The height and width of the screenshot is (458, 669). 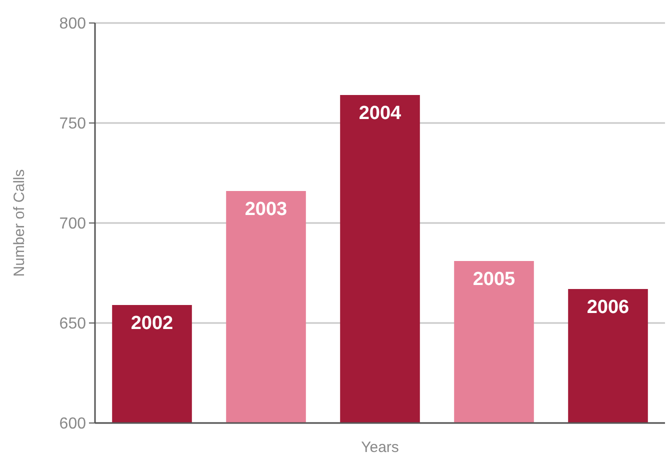 What do you see at coordinates (72, 124) in the screenshot?
I see `y-tick-label: 750` at bounding box center [72, 124].